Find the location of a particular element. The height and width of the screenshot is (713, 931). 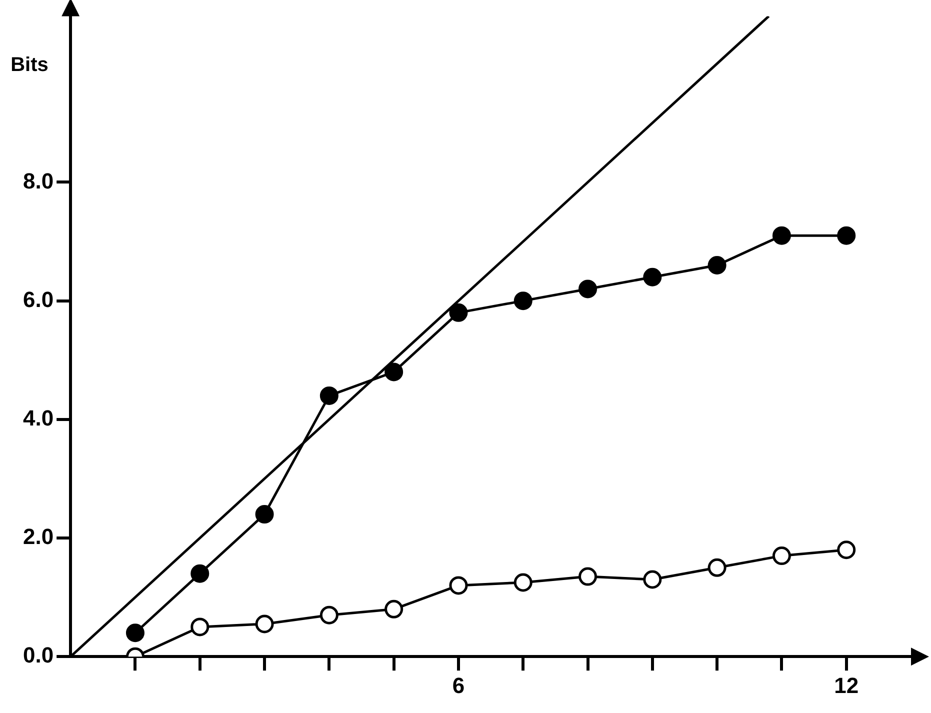

x-tick-label: 12 is located at coordinates (846, 685).